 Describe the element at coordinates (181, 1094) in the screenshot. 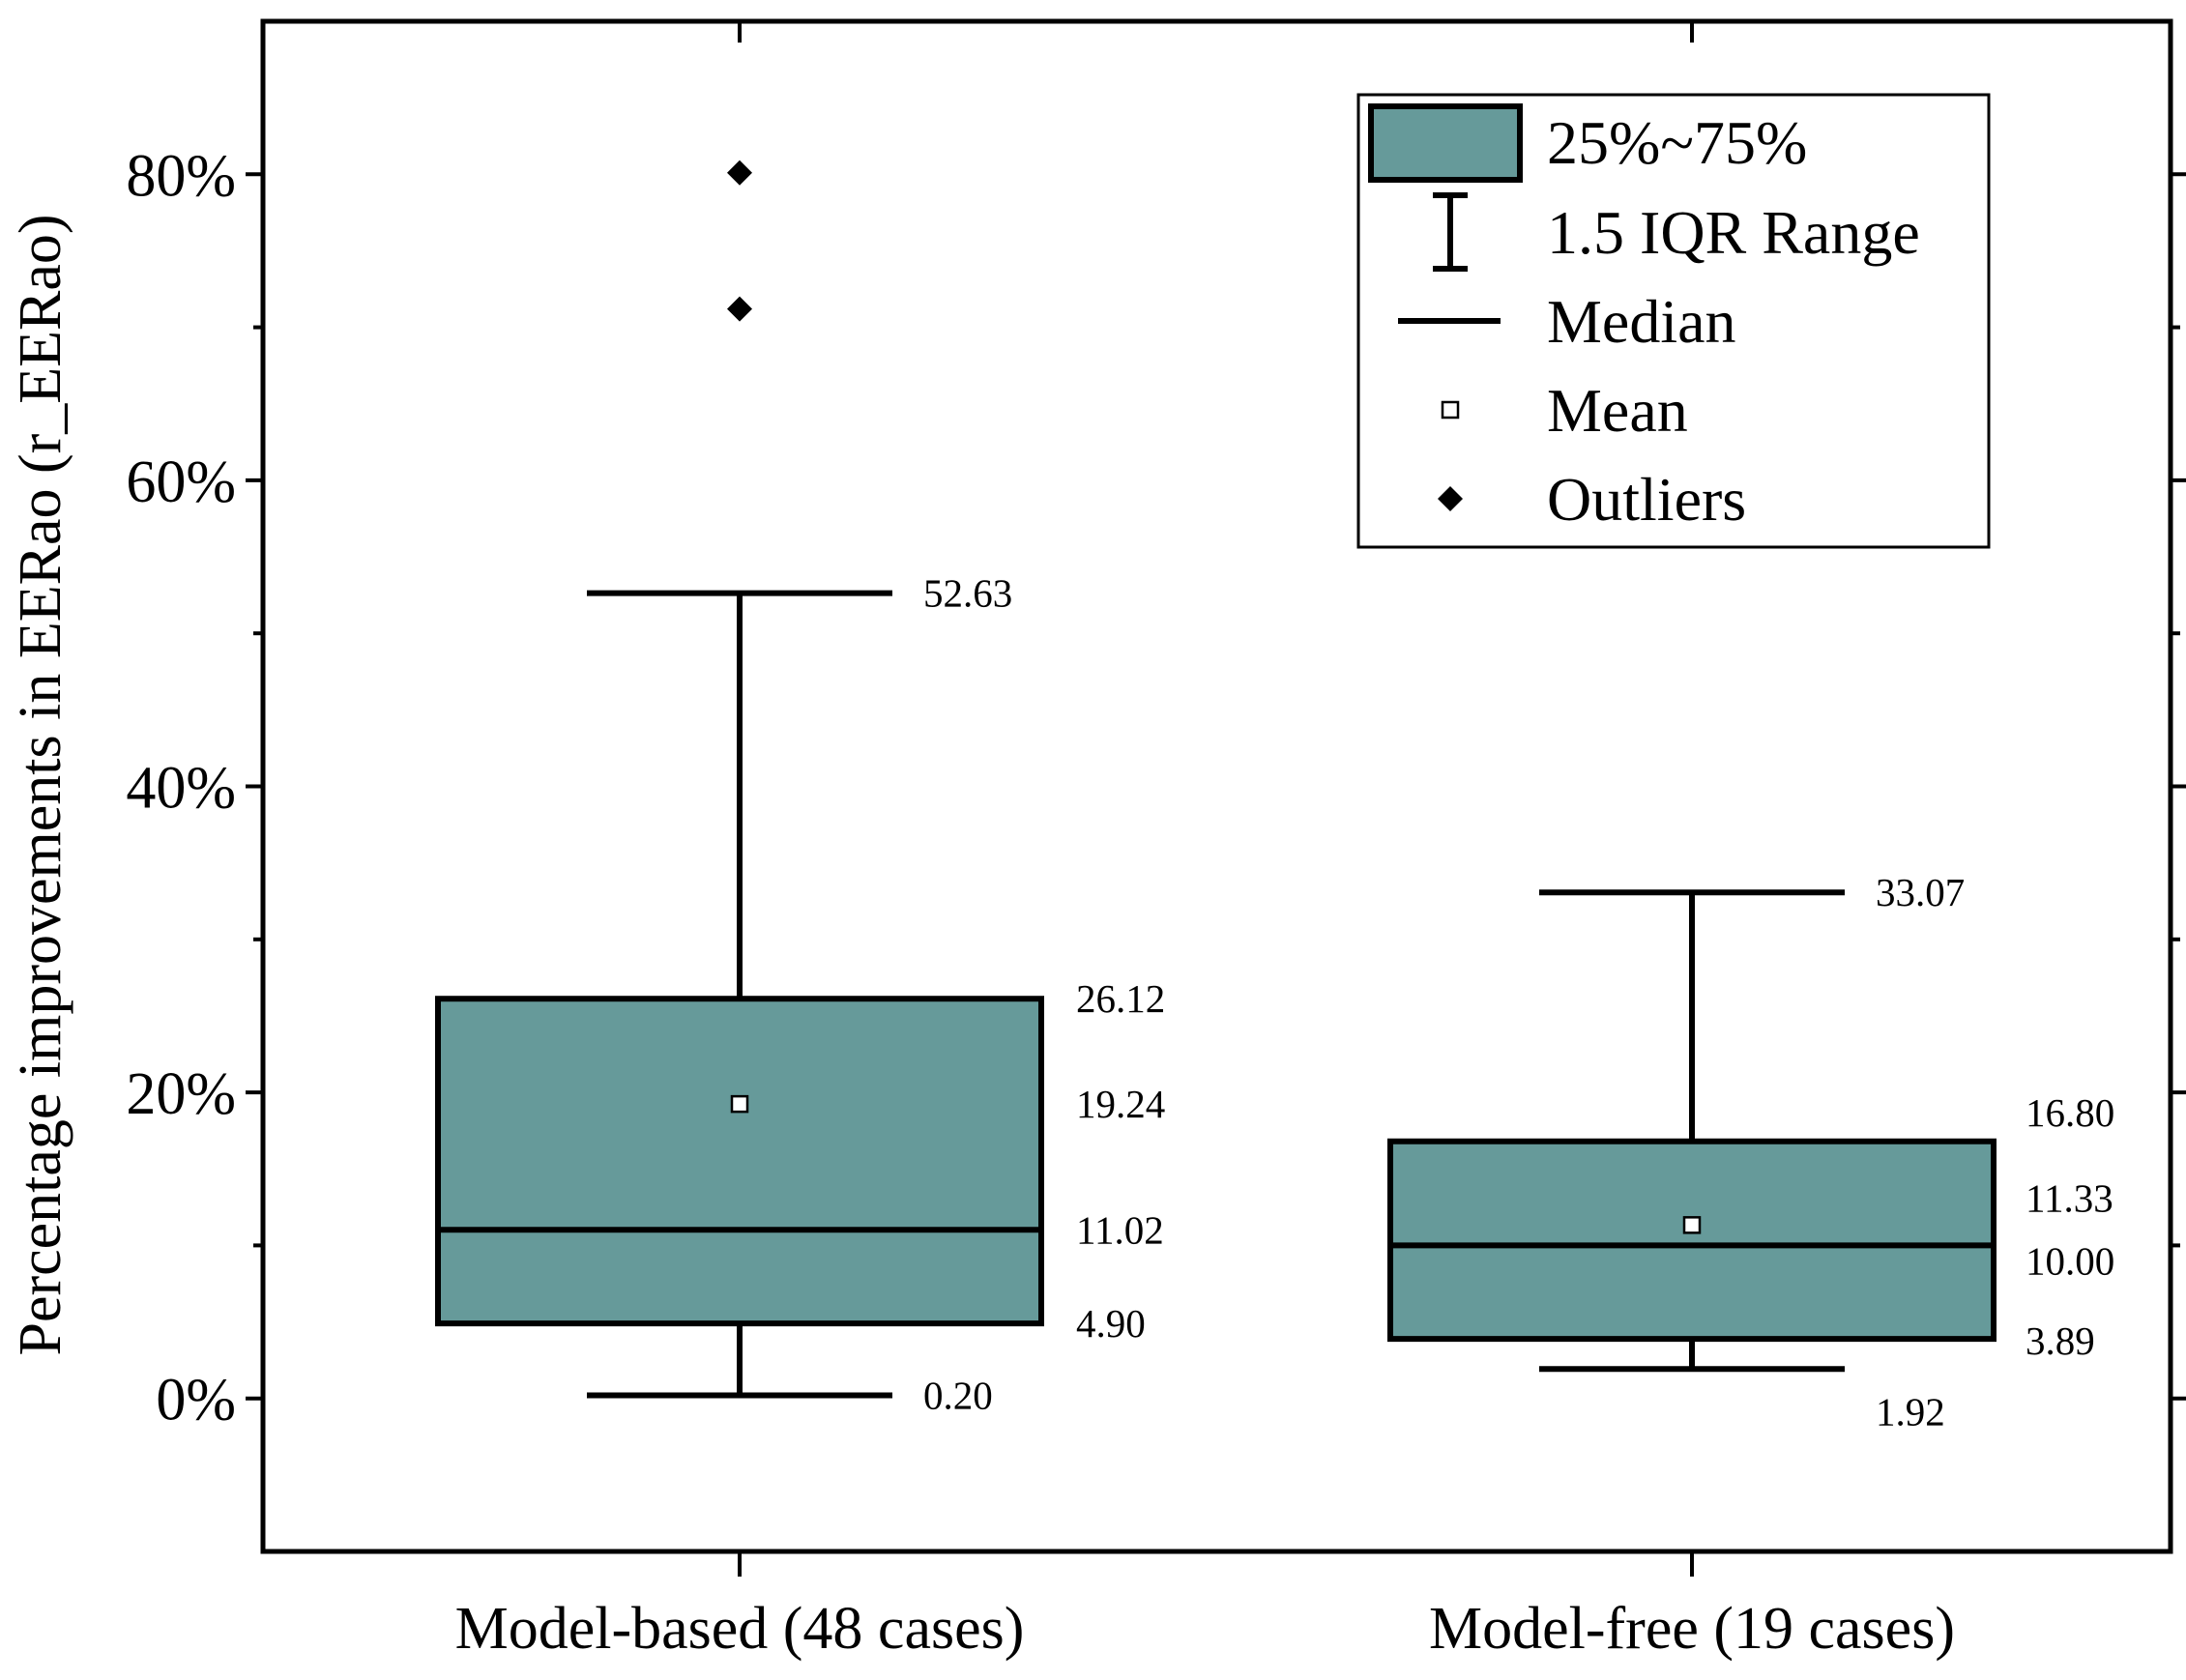

I see `y-tick-label: 20%` at that location.